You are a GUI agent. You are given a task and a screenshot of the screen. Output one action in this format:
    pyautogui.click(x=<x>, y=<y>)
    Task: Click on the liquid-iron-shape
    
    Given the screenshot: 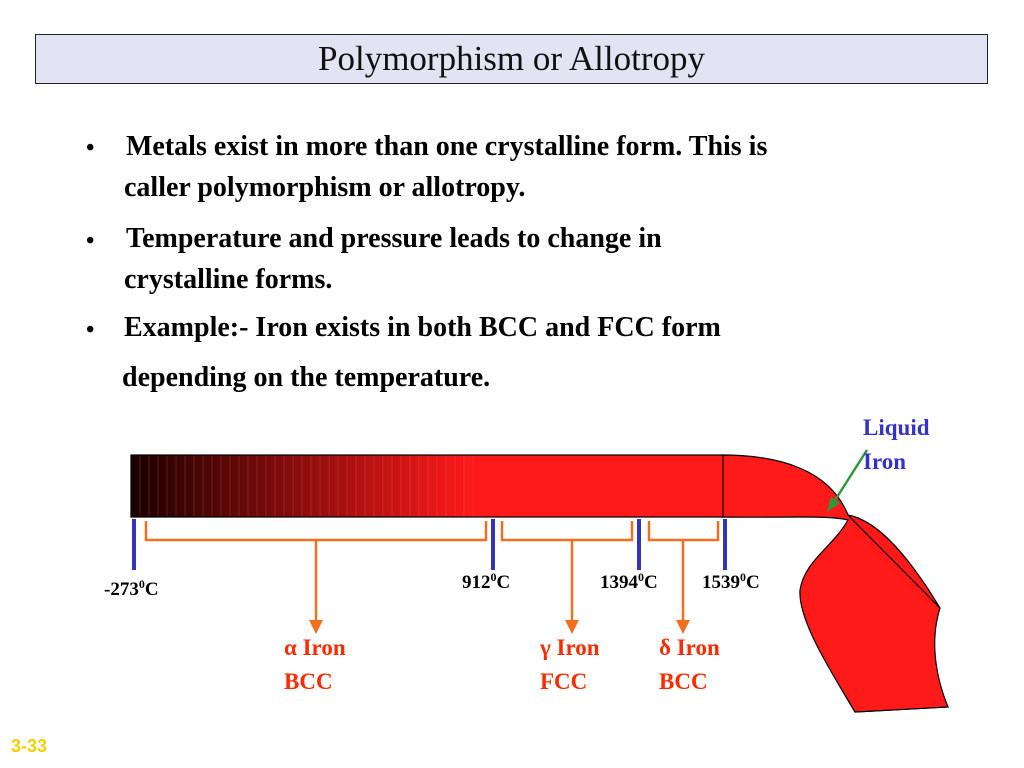 What is the action you would take?
    pyautogui.click(x=835, y=583)
    